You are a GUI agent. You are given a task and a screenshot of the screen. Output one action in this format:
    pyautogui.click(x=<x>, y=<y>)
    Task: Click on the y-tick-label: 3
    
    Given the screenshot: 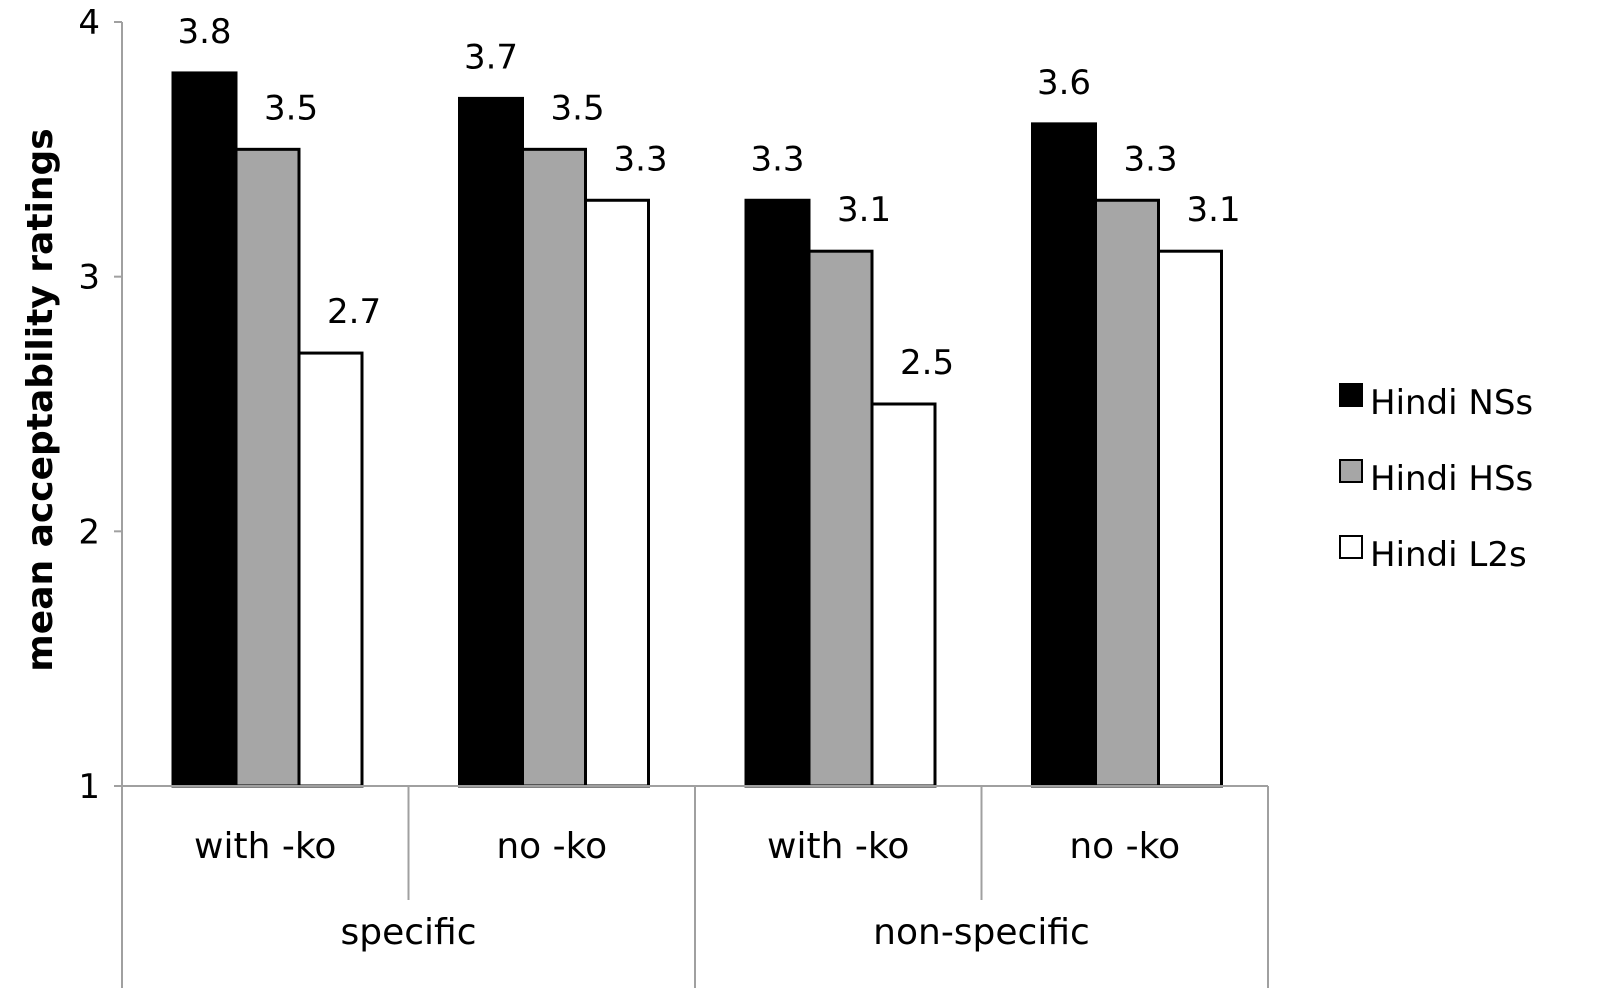 What is the action you would take?
    pyautogui.click(x=89, y=278)
    